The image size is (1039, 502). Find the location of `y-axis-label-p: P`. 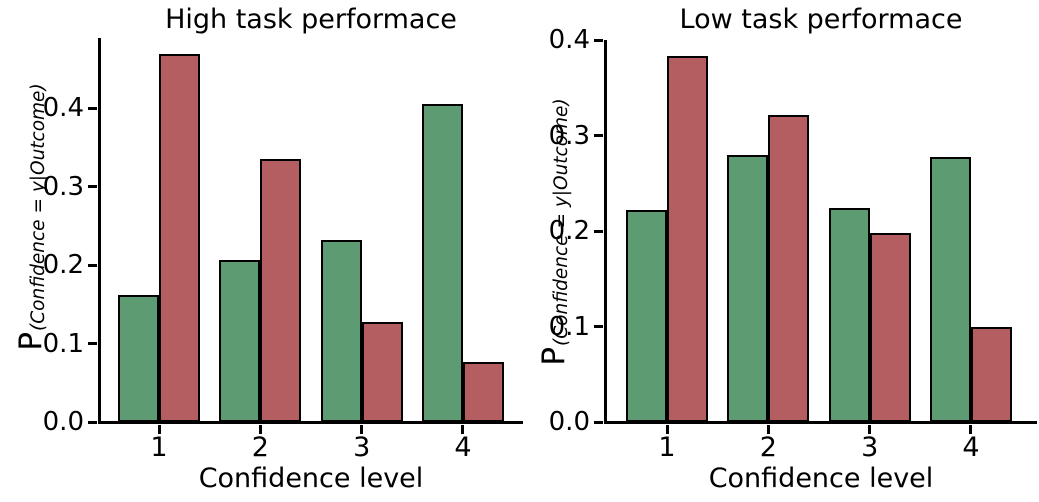

y-axis-label-p: P is located at coordinates (553, 356).